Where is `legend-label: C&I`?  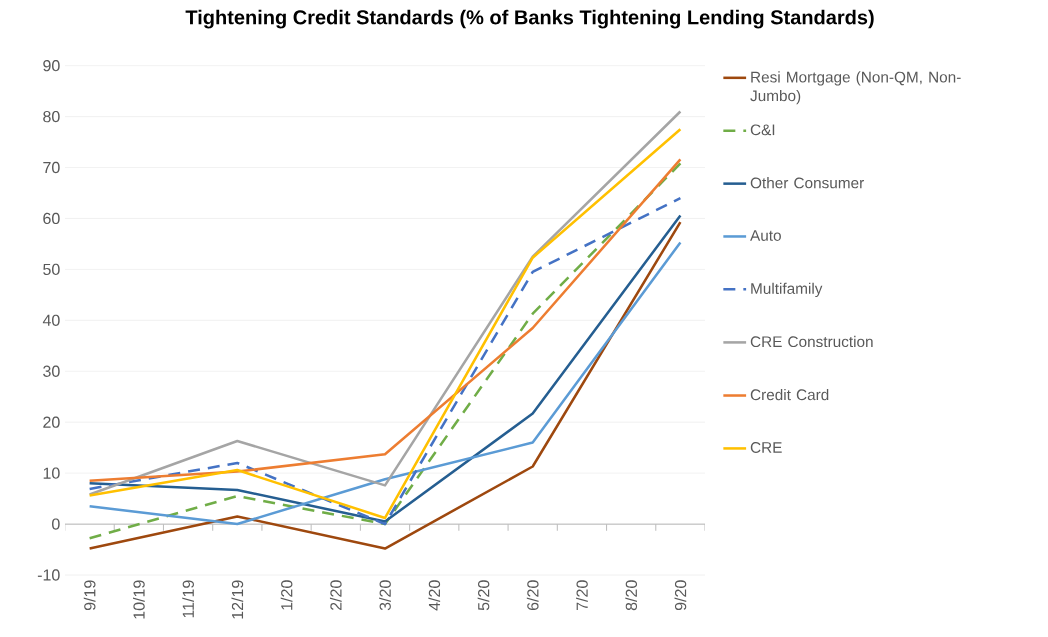
legend-label: C&I is located at coordinates (762, 130).